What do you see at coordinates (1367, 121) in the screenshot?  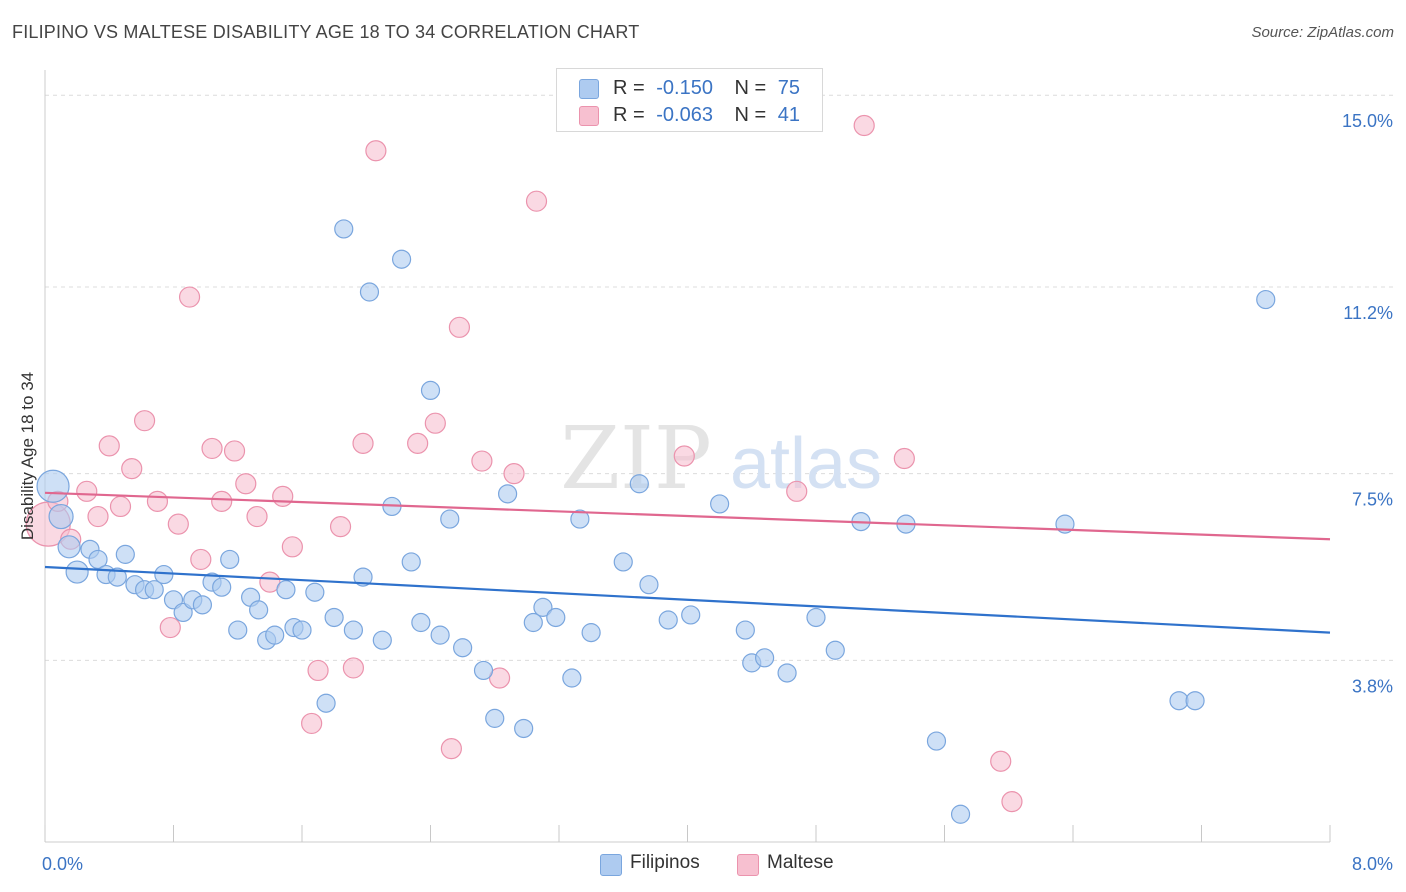 I see `y-tick-label: 15.0%` at bounding box center [1367, 121].